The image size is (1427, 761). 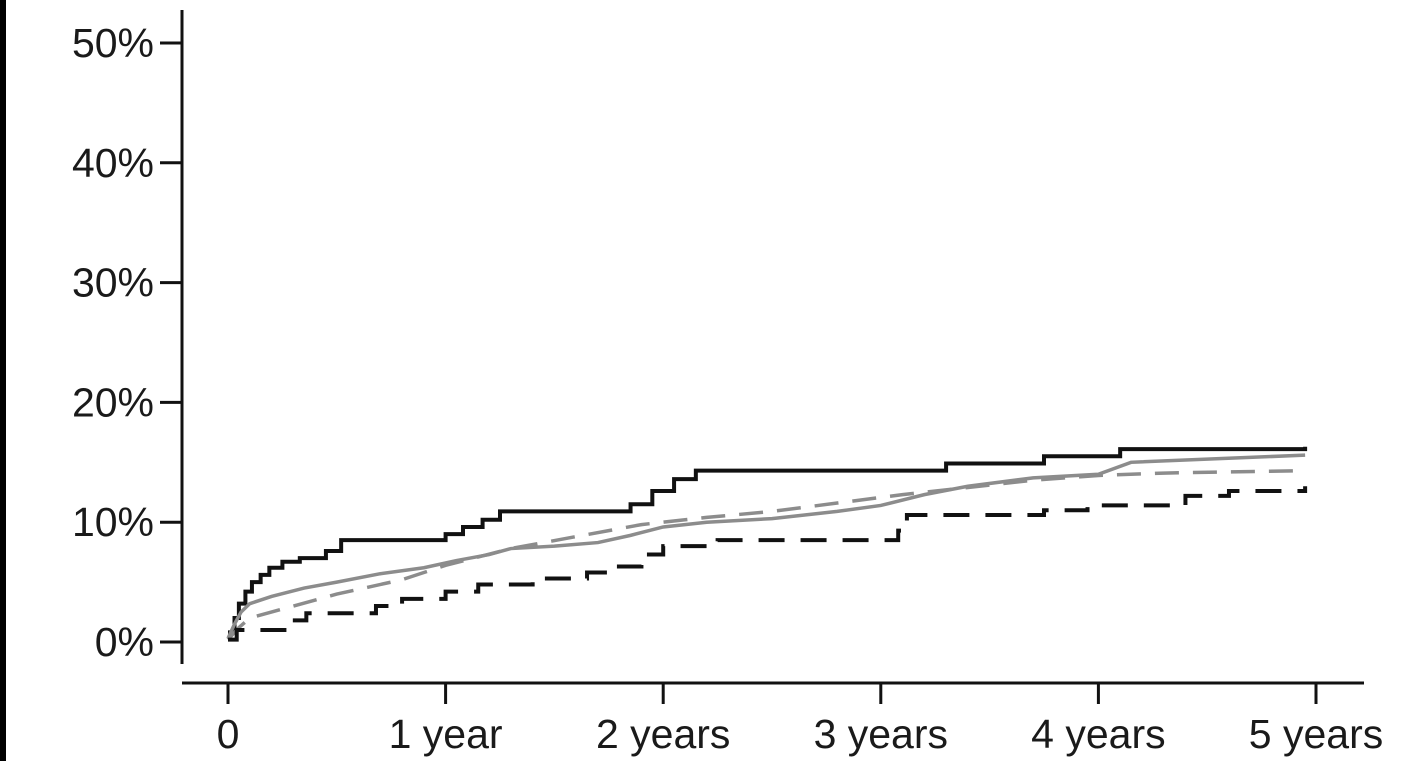 I want to click on y-tick-label: 30%, so click(x=113, y=283).